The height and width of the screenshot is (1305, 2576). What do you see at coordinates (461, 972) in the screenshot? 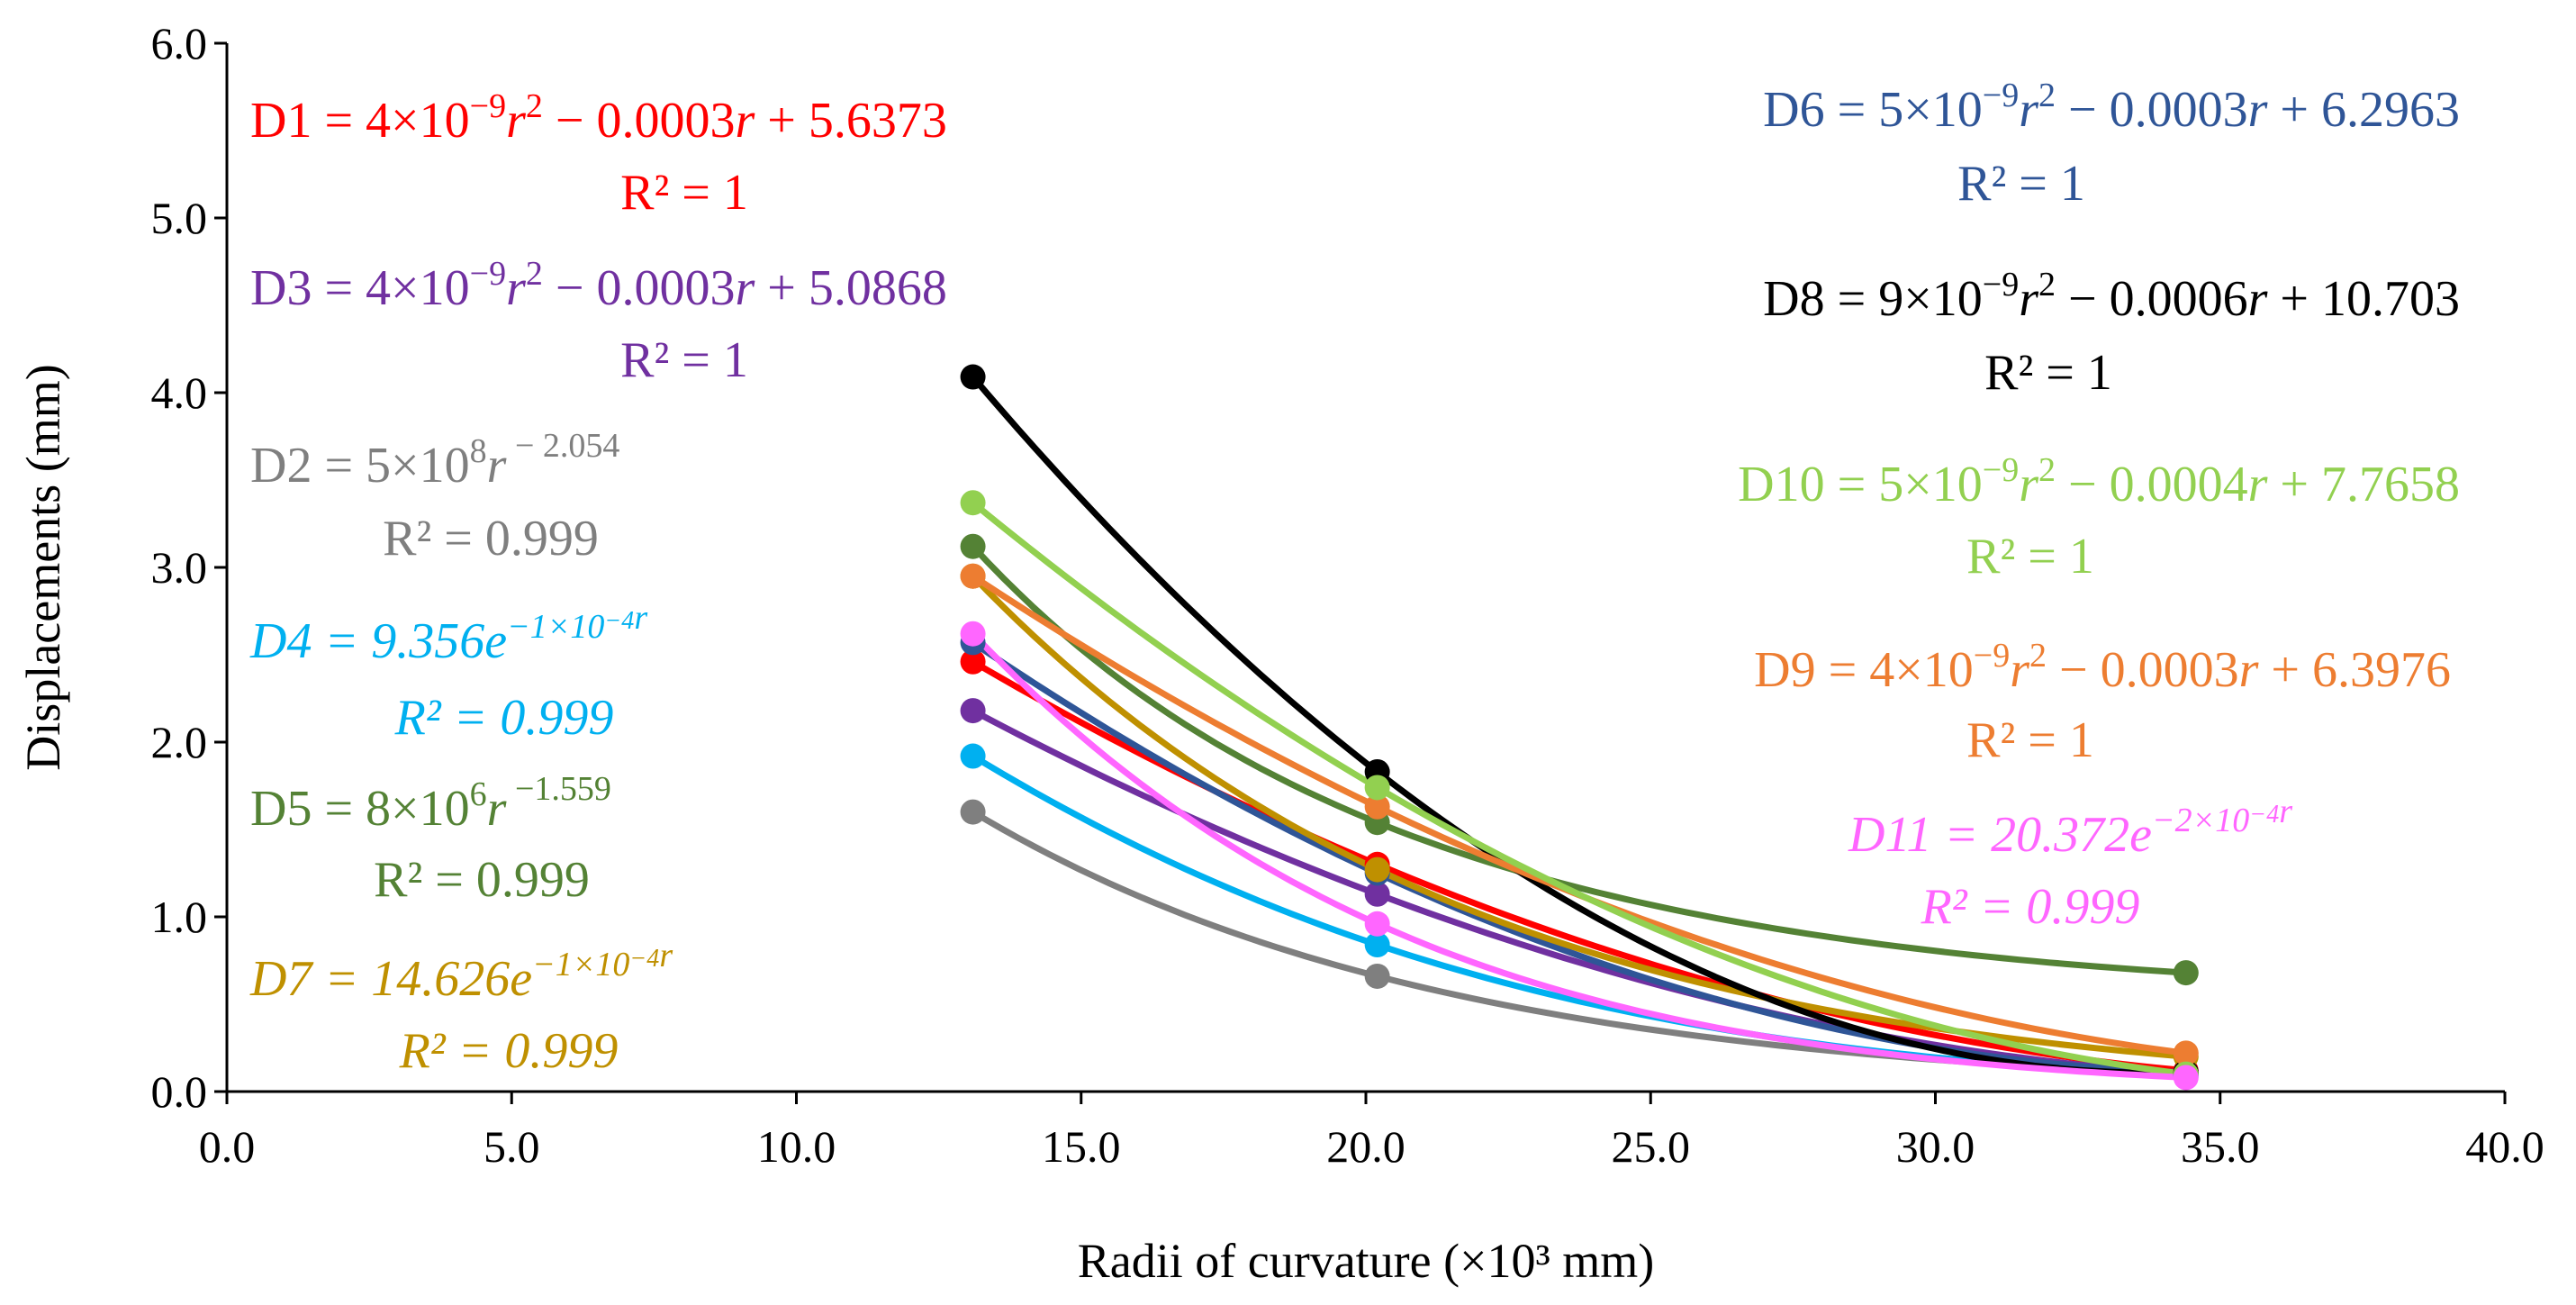
I see `svg-text: D7 = 14.626e−1×10−4r` at bounding box center [461, 972].